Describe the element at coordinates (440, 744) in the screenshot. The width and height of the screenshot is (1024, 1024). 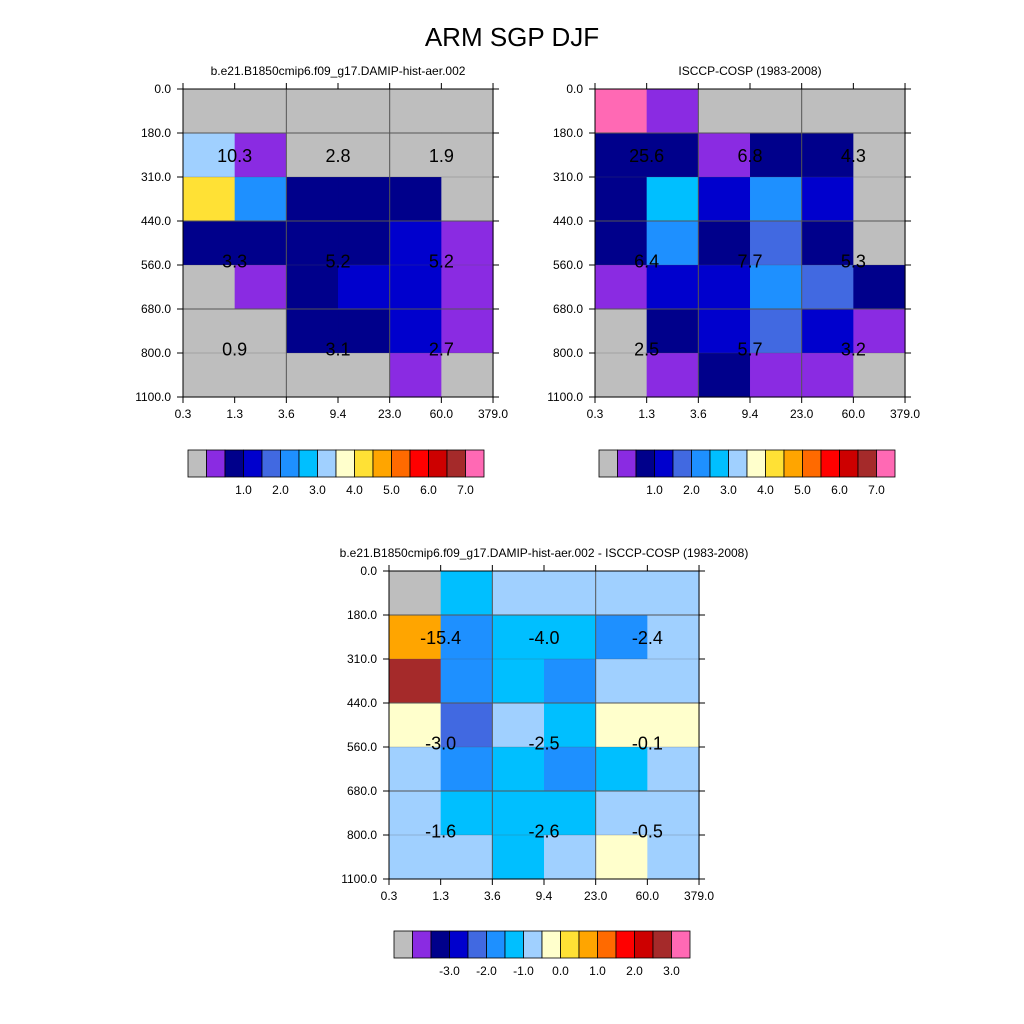
I see `box-value-label: -3.0` at that location.